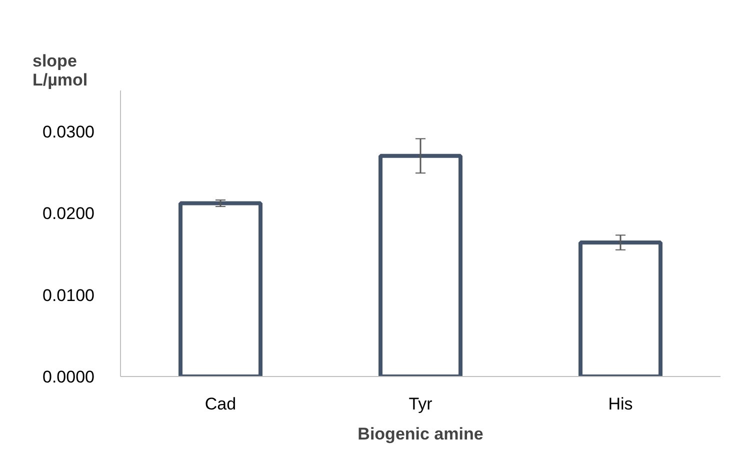  I want to click on x-axis-title: Biogenic amine, so click(421, 434).